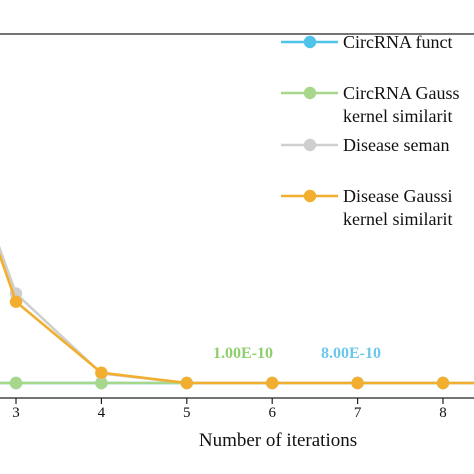 This screenshot has width=474, height=474. I want to click on x-ticks: 3 4 5 6 7 8, so click(229, 409).